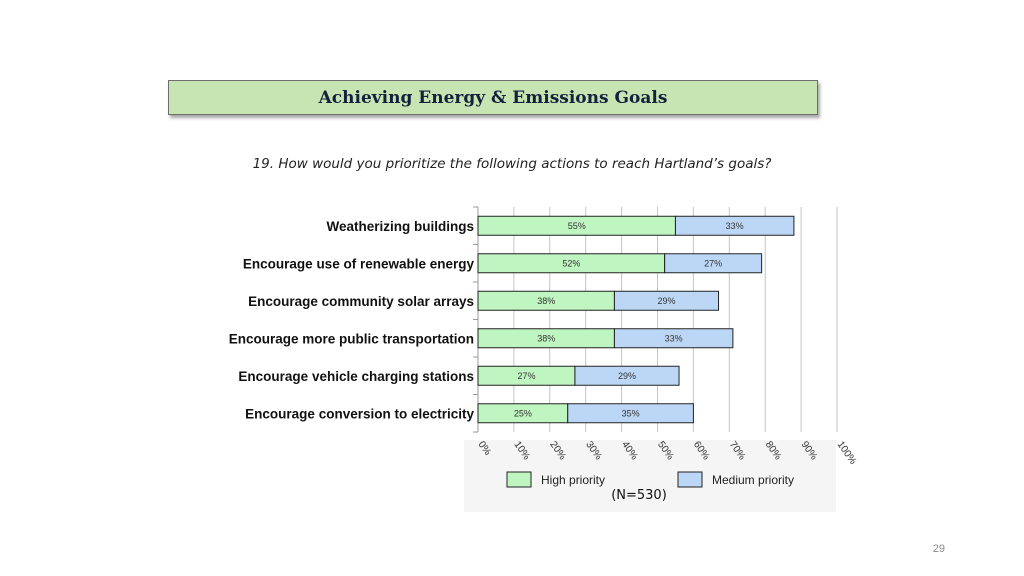  Describe the element at coordinates (351, 338) in the screenshot. I see `category-label: Encourage more public transportation` at that location.